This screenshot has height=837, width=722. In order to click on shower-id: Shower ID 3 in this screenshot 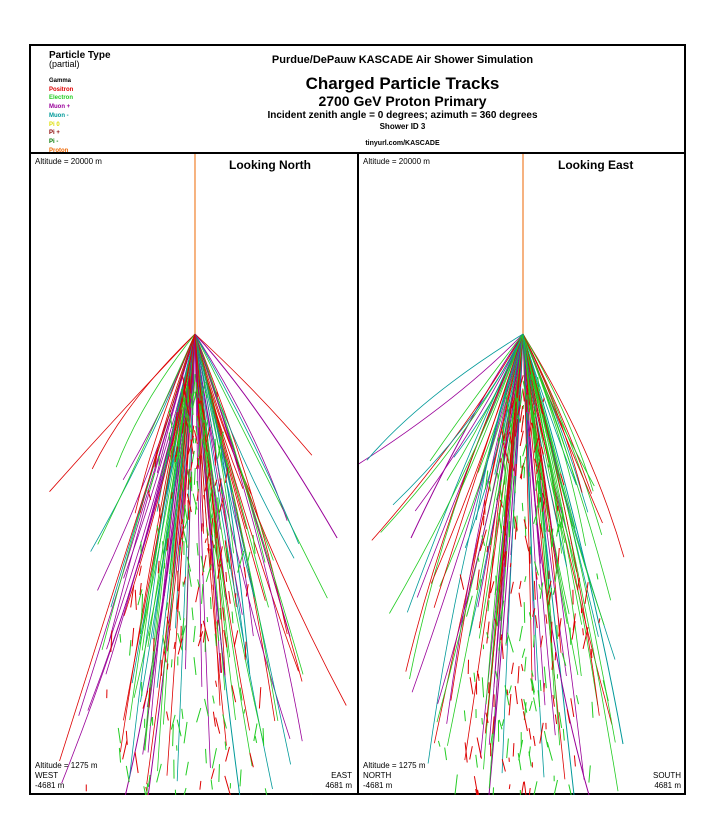, I will do `click(402, 126)`.